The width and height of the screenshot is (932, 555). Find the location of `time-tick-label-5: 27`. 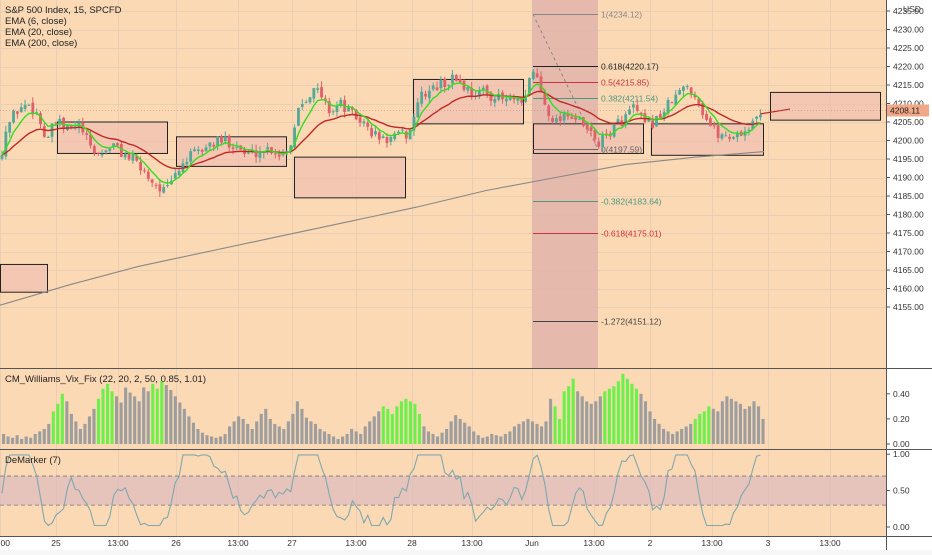

time-tick-label-5: 27 is located at coordinates (292, 543).